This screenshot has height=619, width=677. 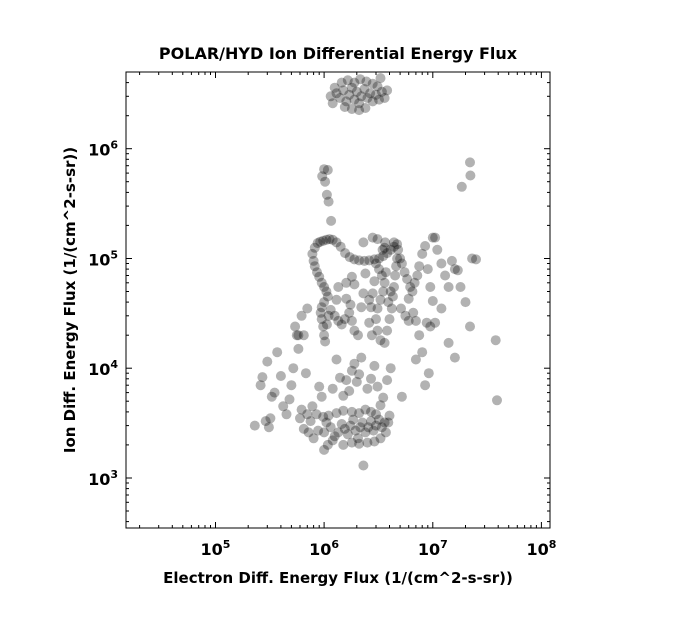 What do you see at coordinates (103, 259) in the screenshot?
I see `y-tick-label: 105` at bounding box center [103, 259].